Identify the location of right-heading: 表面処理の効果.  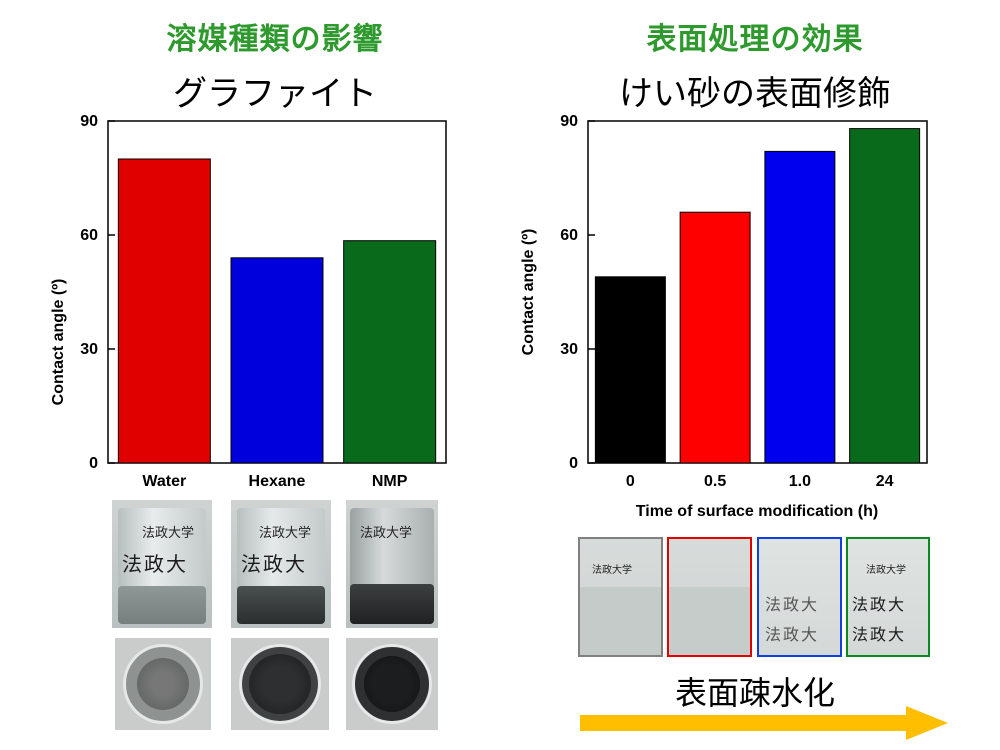
(755, 39).